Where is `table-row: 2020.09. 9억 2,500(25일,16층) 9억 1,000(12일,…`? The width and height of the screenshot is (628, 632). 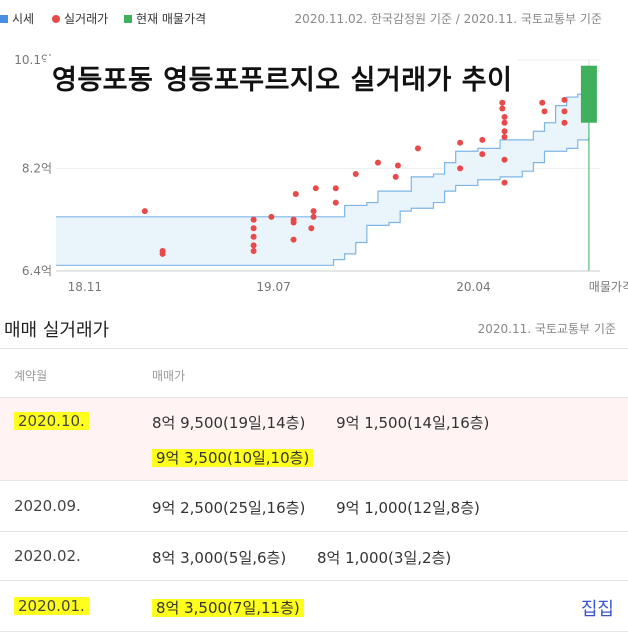
table-row: 2020.09. 9억 2,500(25일,16층) 9억 1,000(12일,… is located at coordinates (314, 506).